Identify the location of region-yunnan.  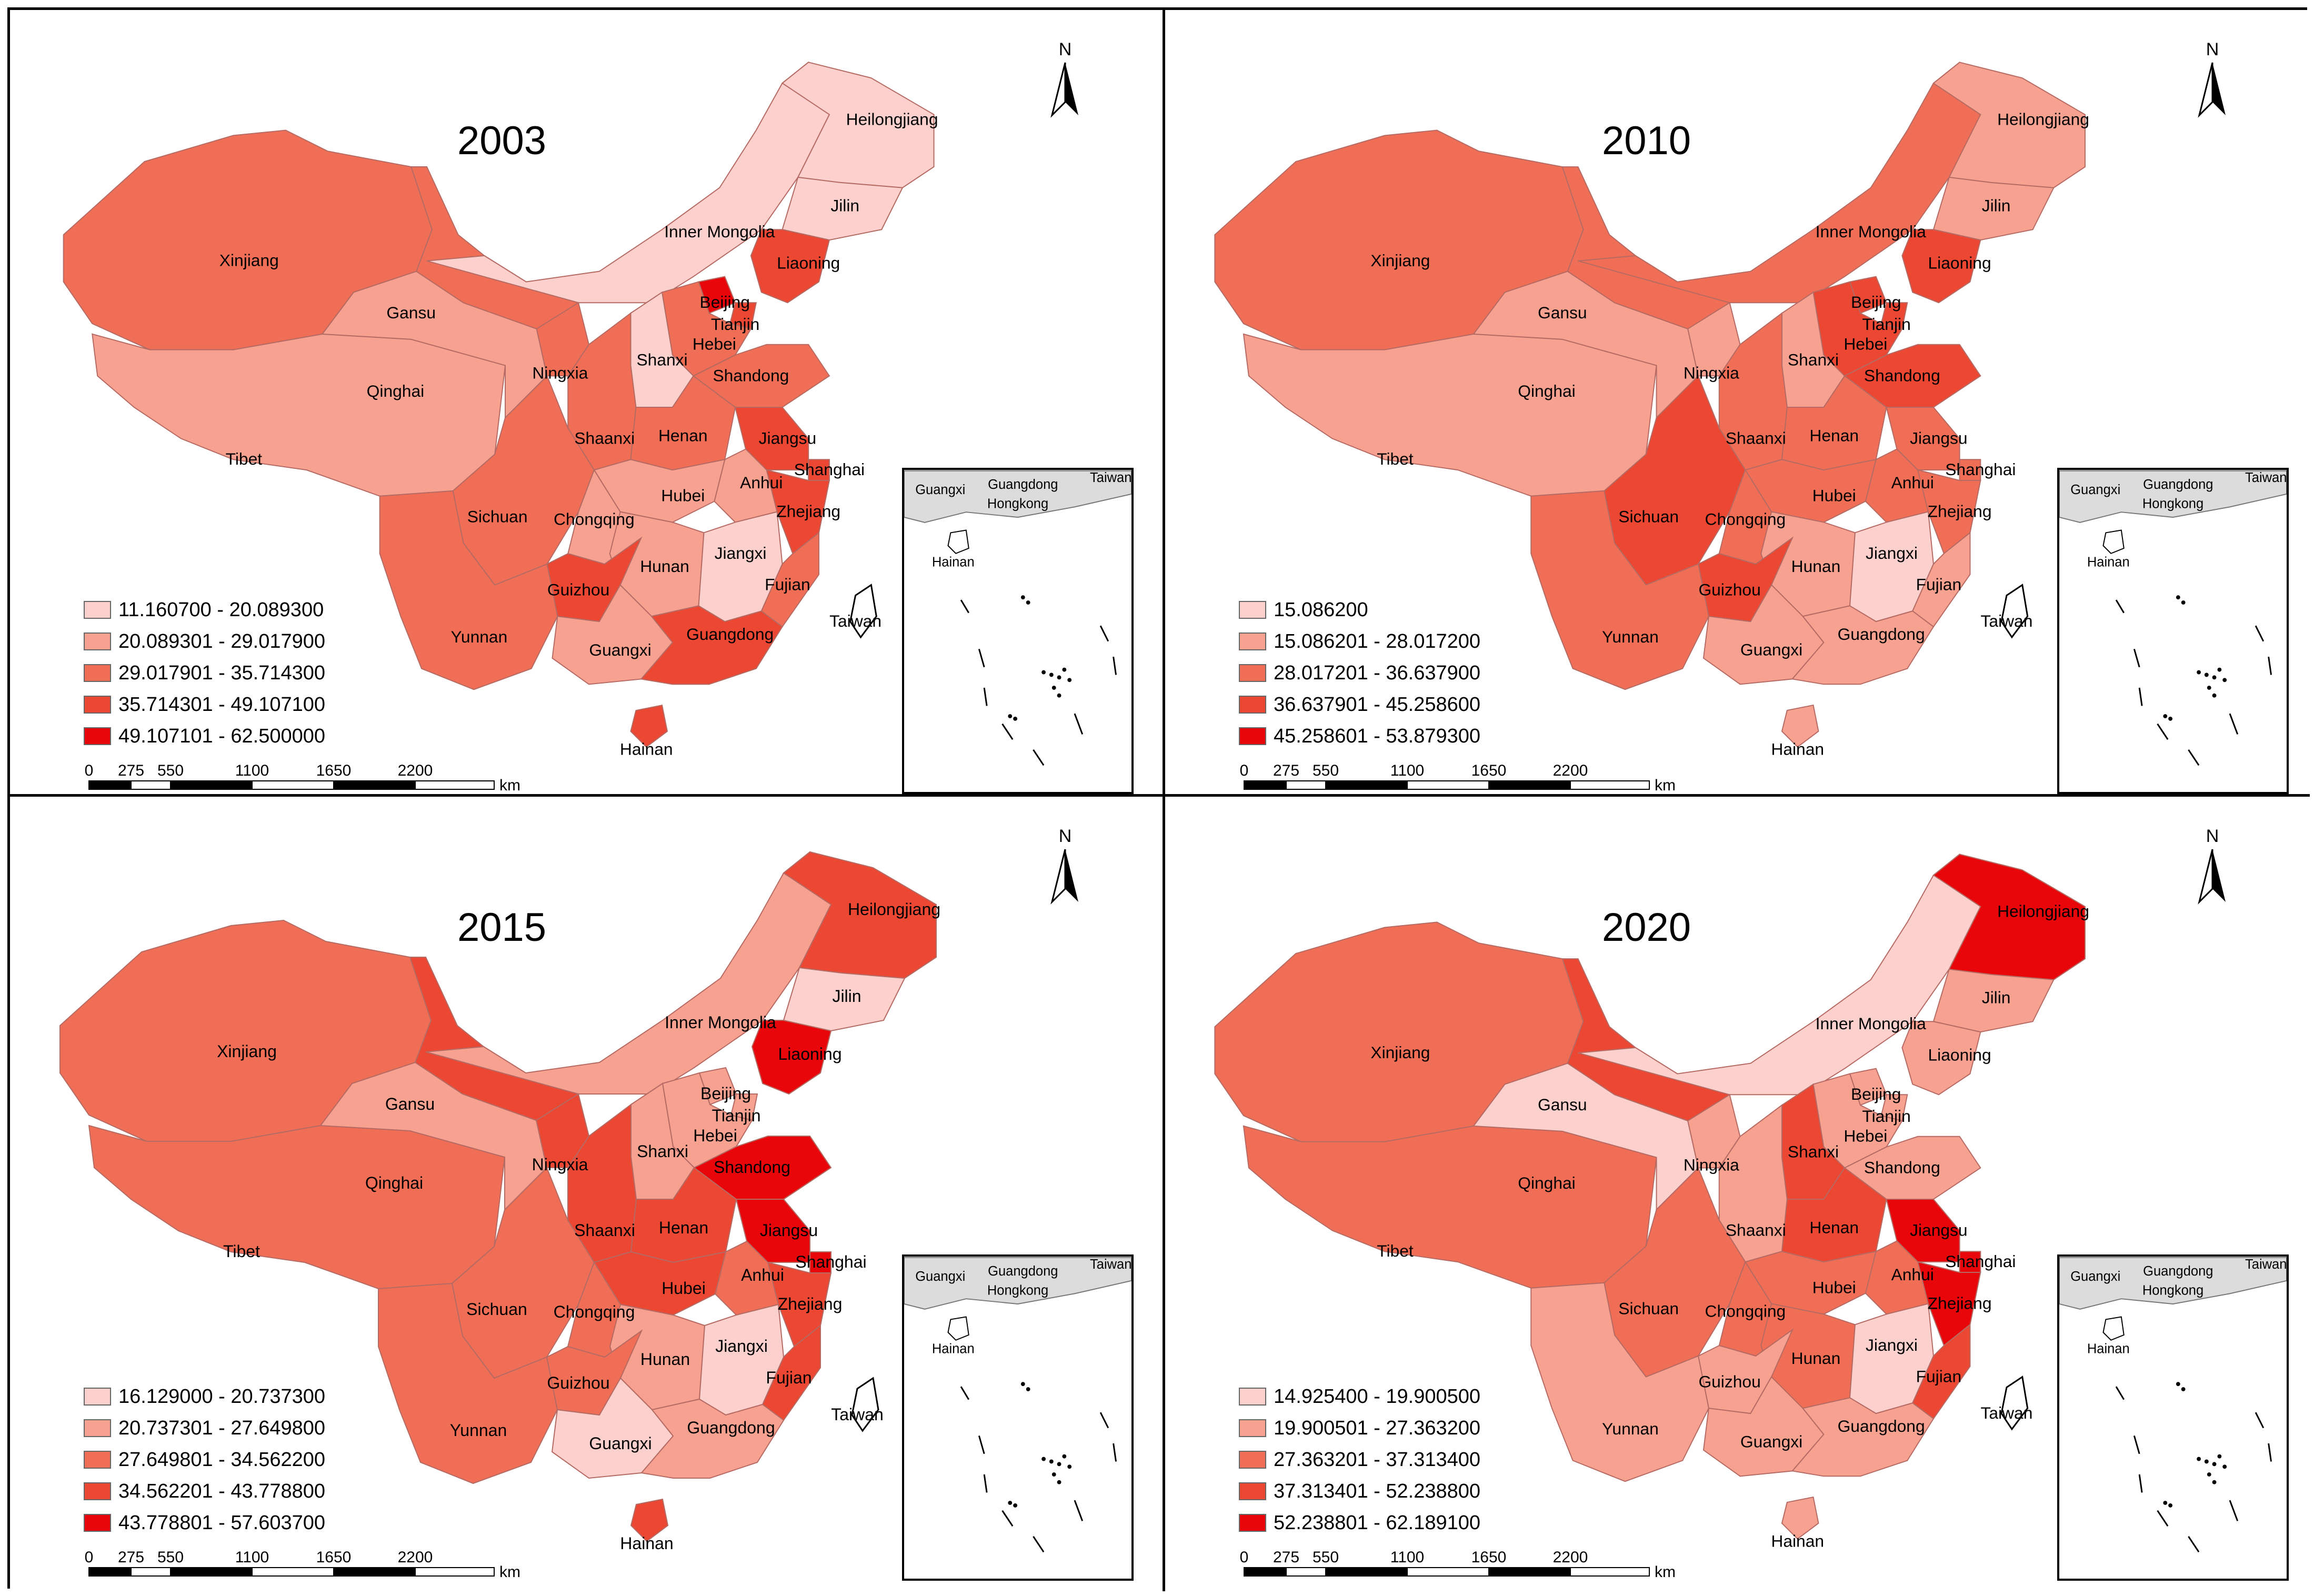
(468, 1383).